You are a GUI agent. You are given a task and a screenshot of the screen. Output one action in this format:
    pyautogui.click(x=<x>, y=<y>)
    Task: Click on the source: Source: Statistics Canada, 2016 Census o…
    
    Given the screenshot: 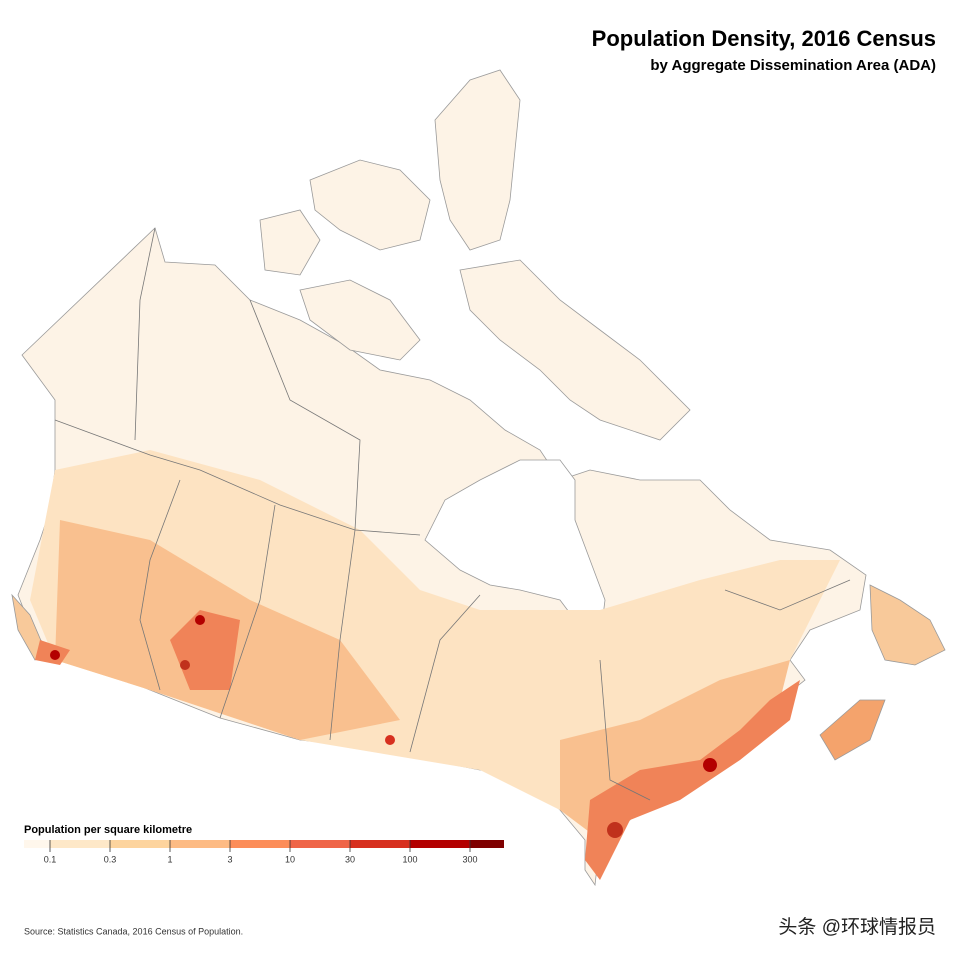 What is the action you would take?
    pyautogui.click(x=133, y=931)
    